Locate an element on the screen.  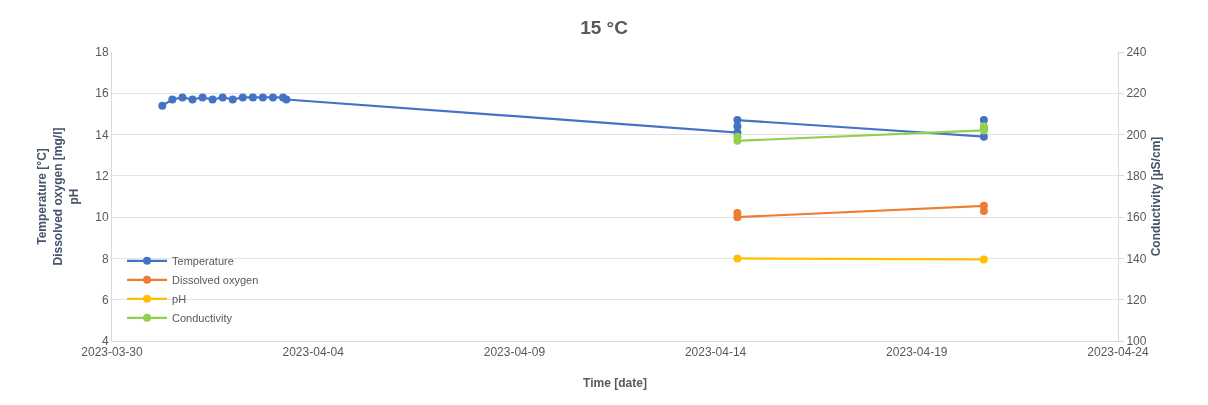
x-tick-label: 2023-04-14 is located at coordinates (715, 352).